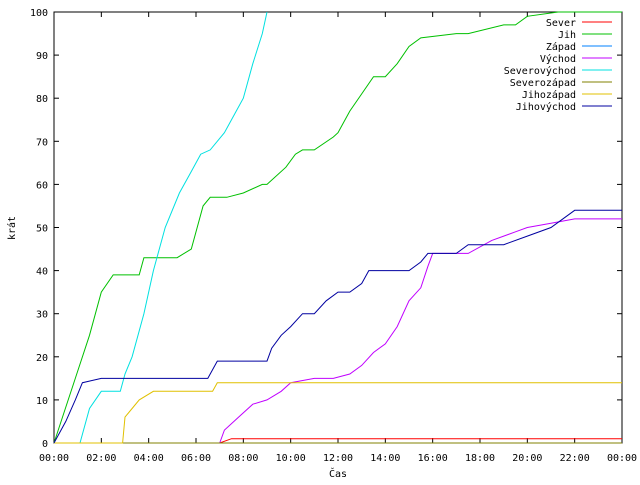 This screenshot has width=640, height=485. I want to click on series-line, so click(338, 413).